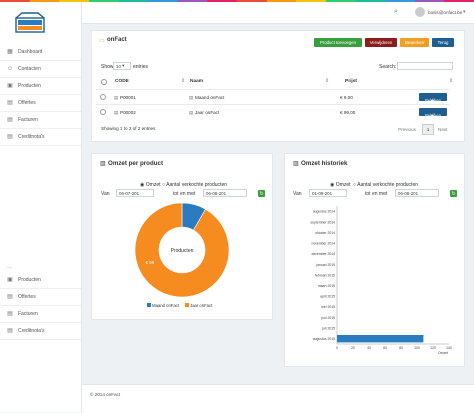 Image resolution: width=474 pixels, height=413 pixels. Describe the element at coordinates (116, 97) in the screenshot. I see `product-icon: ▤` at that location.